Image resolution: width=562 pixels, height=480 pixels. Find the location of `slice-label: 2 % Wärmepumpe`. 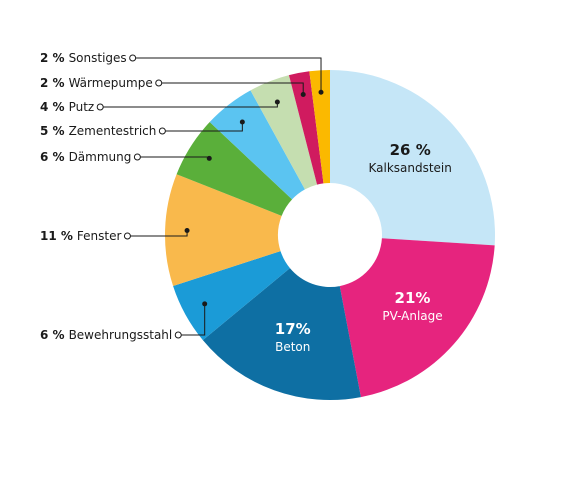

slice-label: 2 % Wärmepumpe is located at coordinates (96, 83).